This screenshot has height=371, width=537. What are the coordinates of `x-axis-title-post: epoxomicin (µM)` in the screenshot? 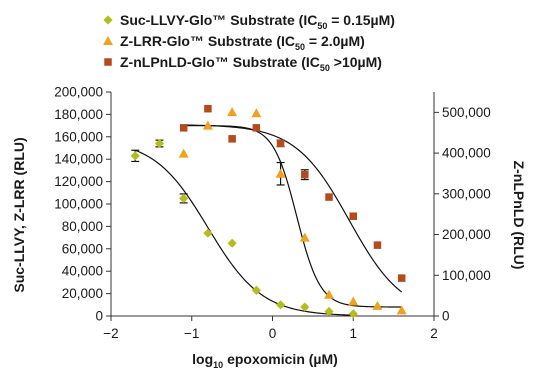 It's located at (280, 359).